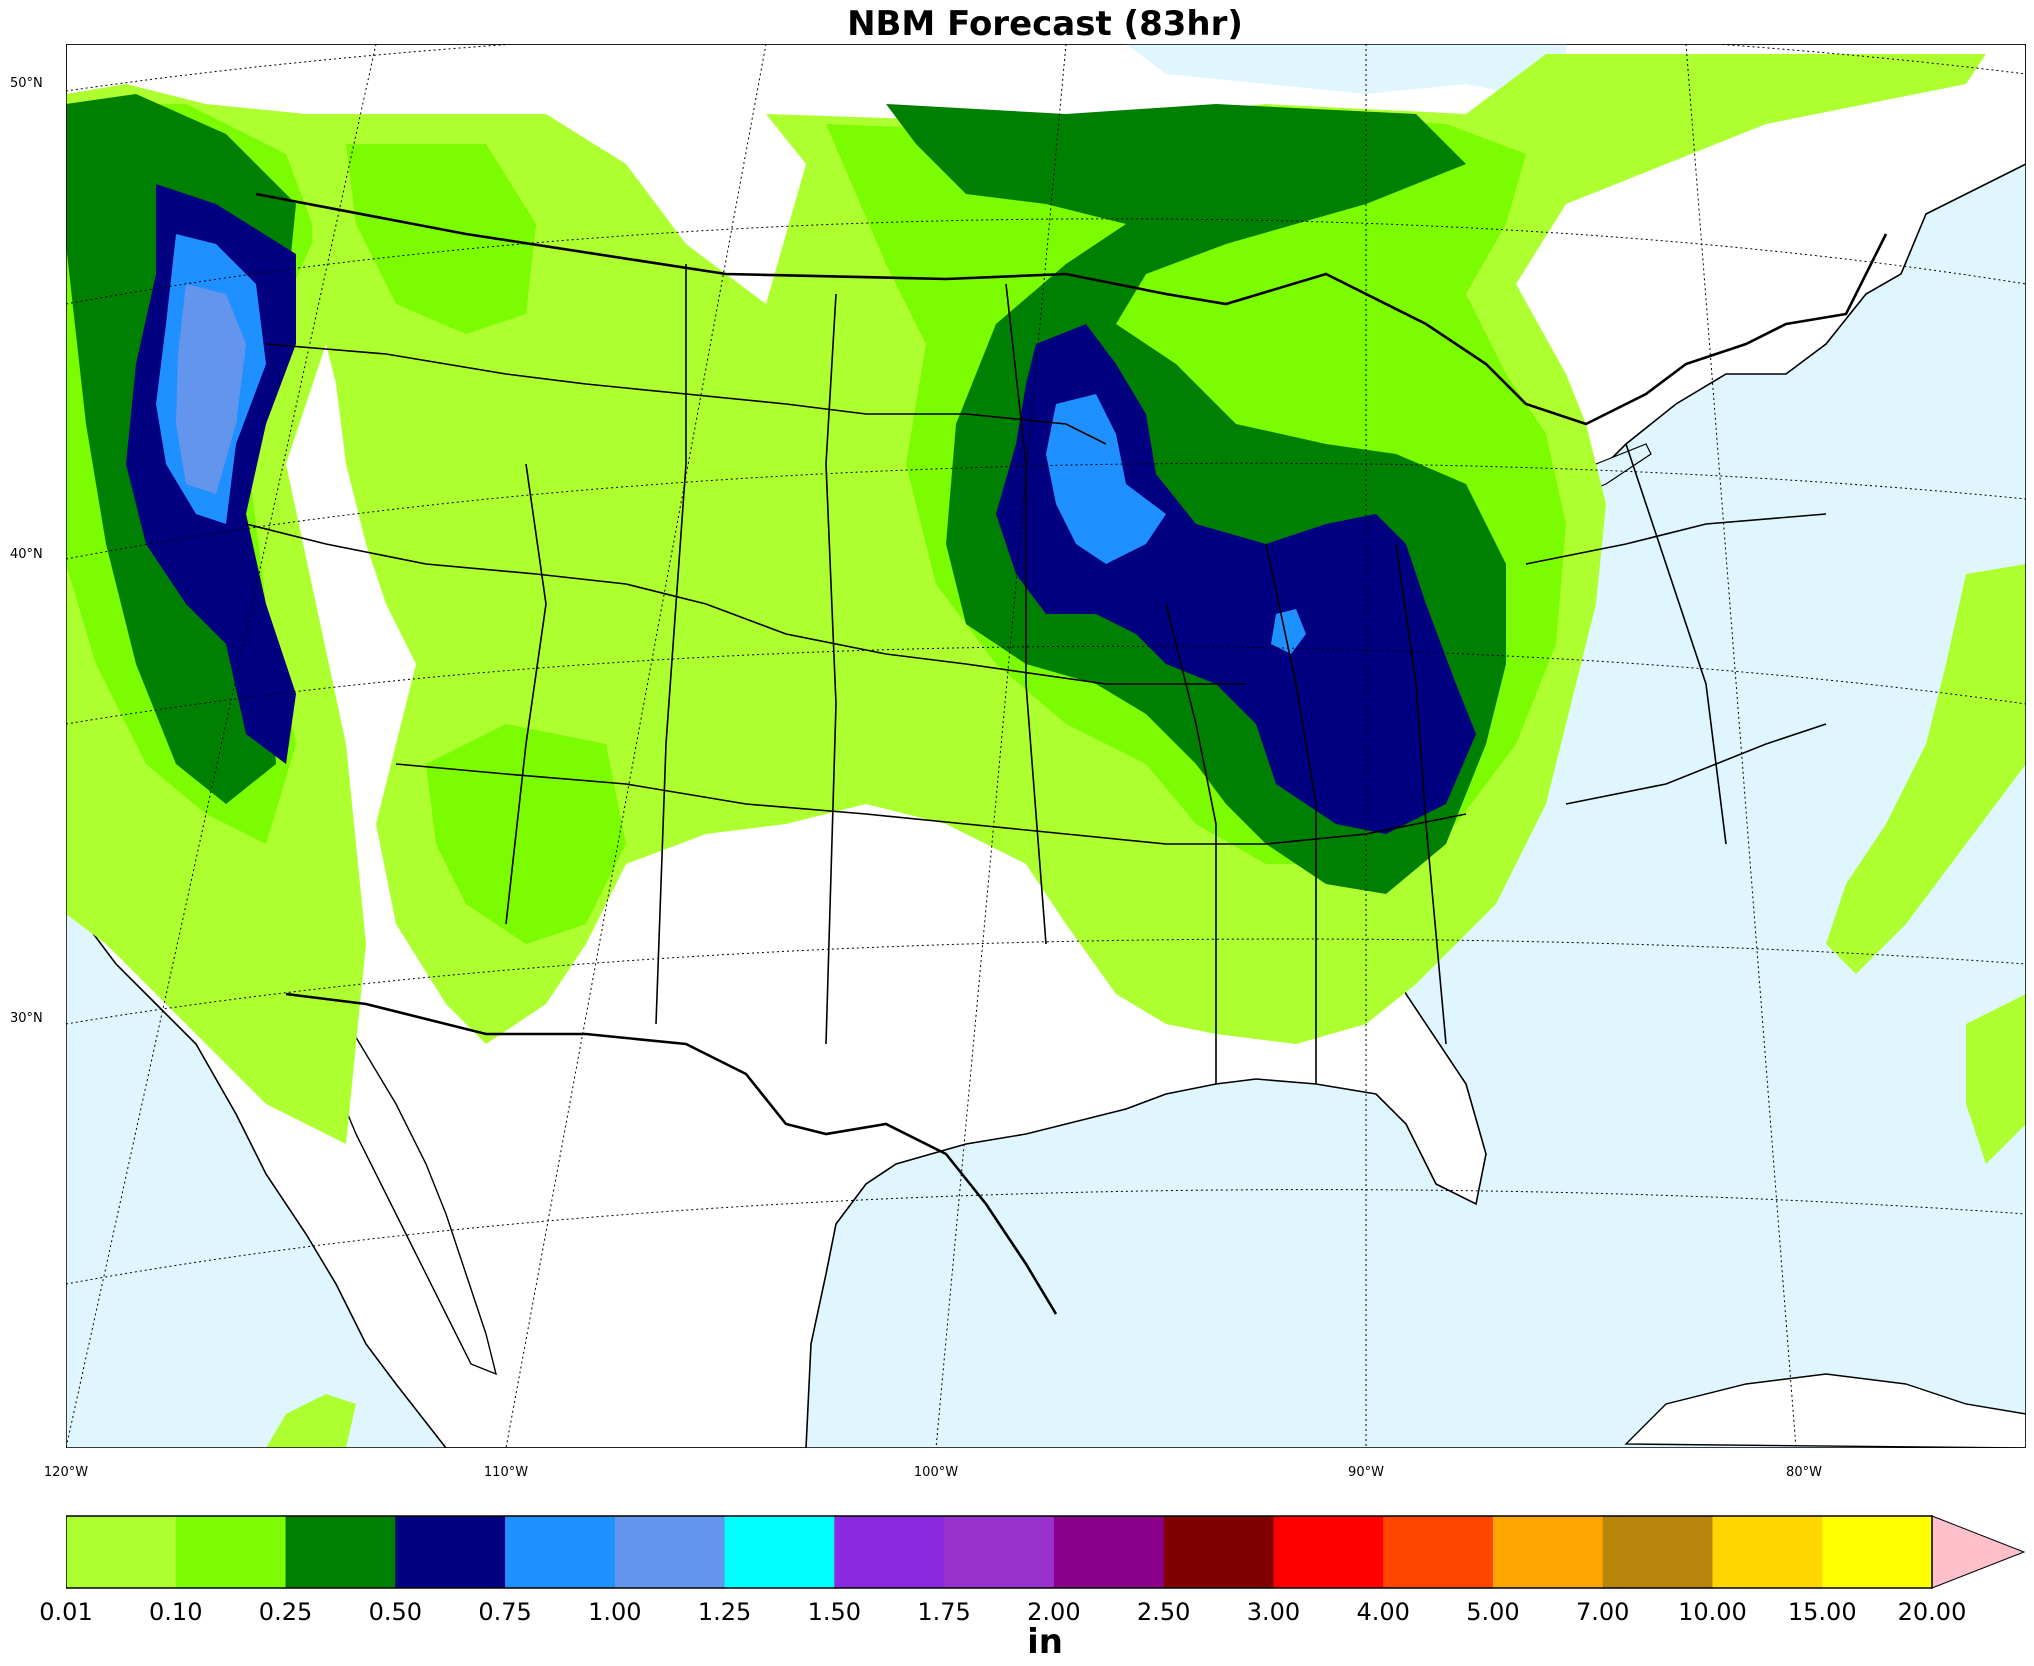 This screenshot has height=1666, width=2034. Describe the element at coordinates (724, 1612) in the screenshot. I see `colorbar-tick-label: 1.25` at that location.